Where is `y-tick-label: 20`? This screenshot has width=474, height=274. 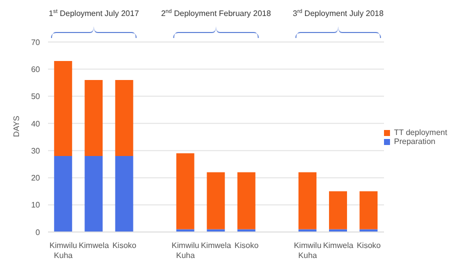 y-tick-label: 20 is located at coordinates (36, 178).